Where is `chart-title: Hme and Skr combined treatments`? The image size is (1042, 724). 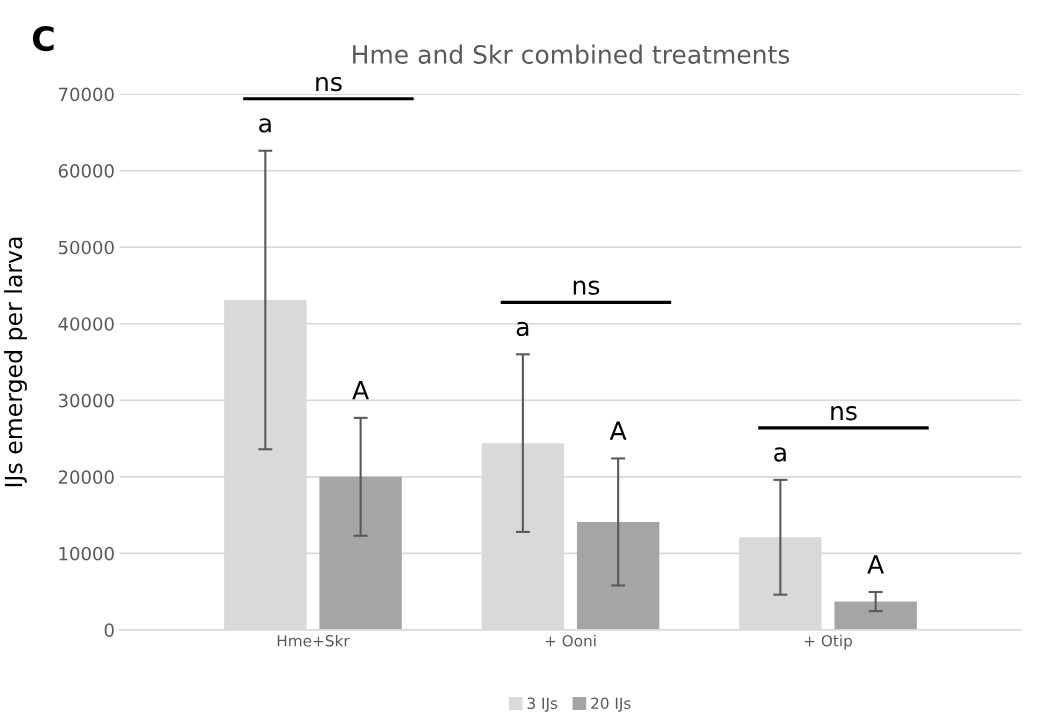
chart-title: Hme and Skr combined treatments is located at coordinates (571, 54).